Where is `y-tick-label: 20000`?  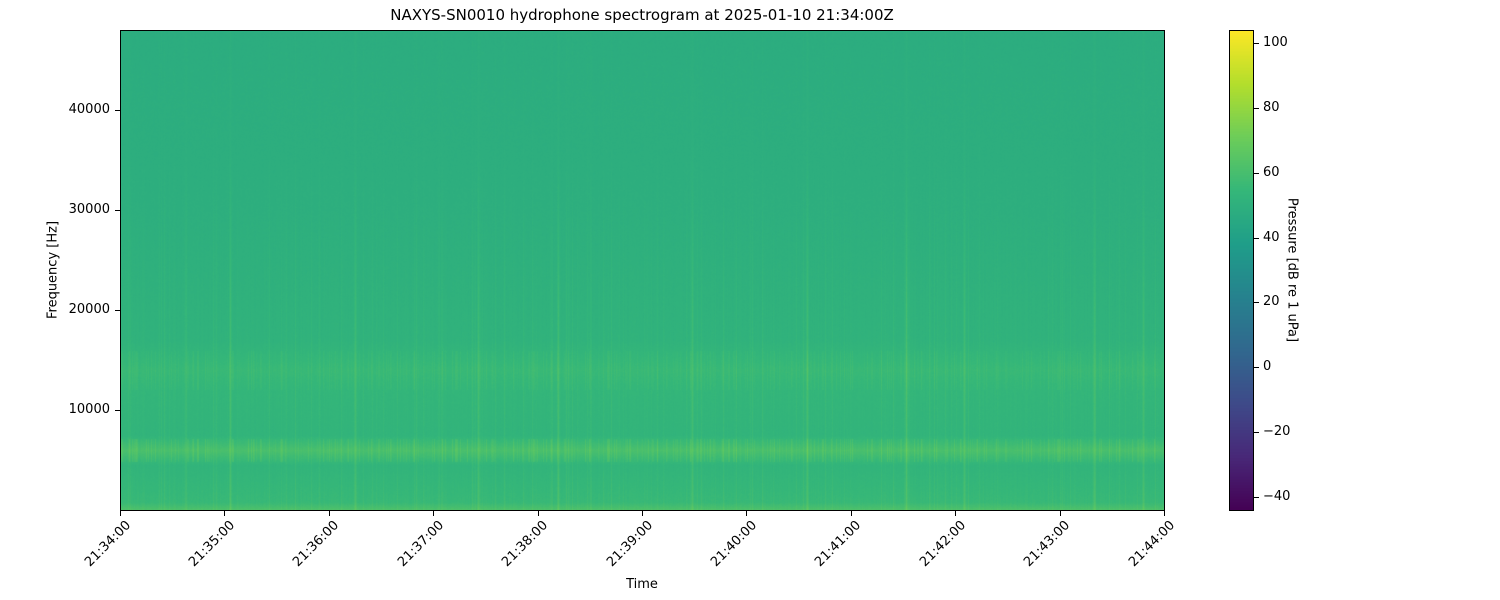
y-tick-label: 20000 is located at coordinates (89, 309).